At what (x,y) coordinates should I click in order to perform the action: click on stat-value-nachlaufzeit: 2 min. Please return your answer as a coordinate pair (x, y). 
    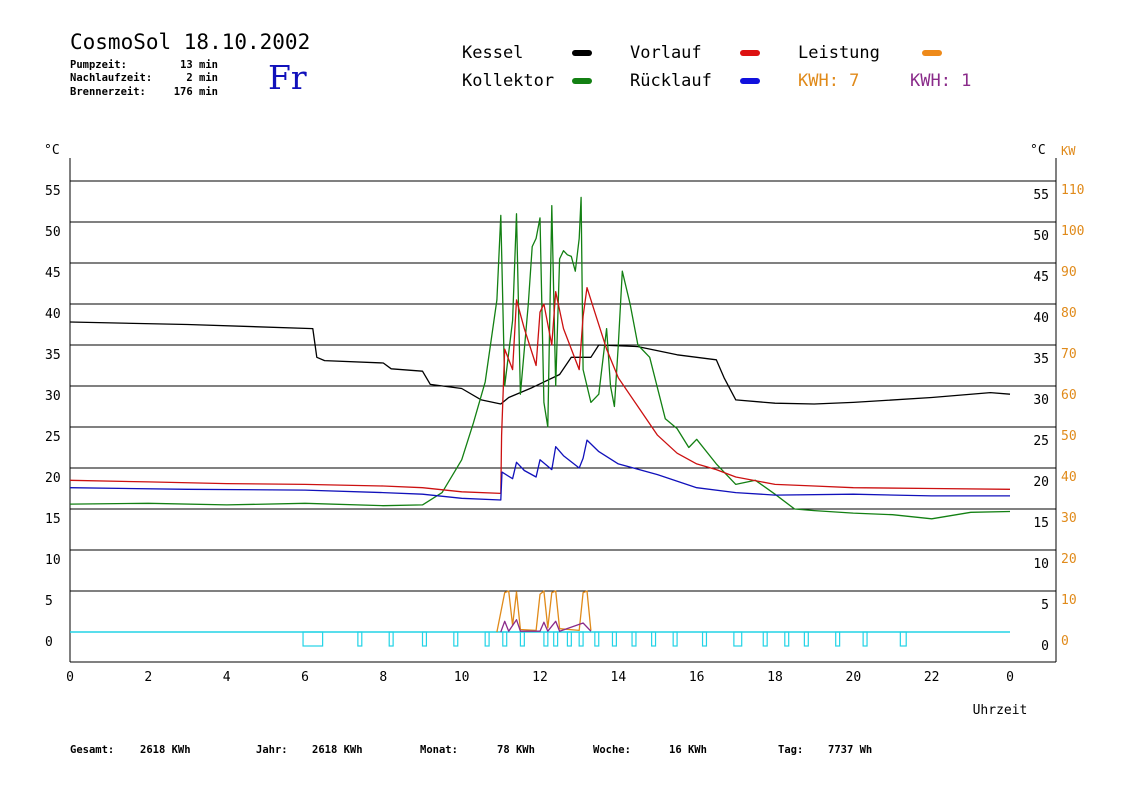
    Looking at the image, I should click on (202, 78).